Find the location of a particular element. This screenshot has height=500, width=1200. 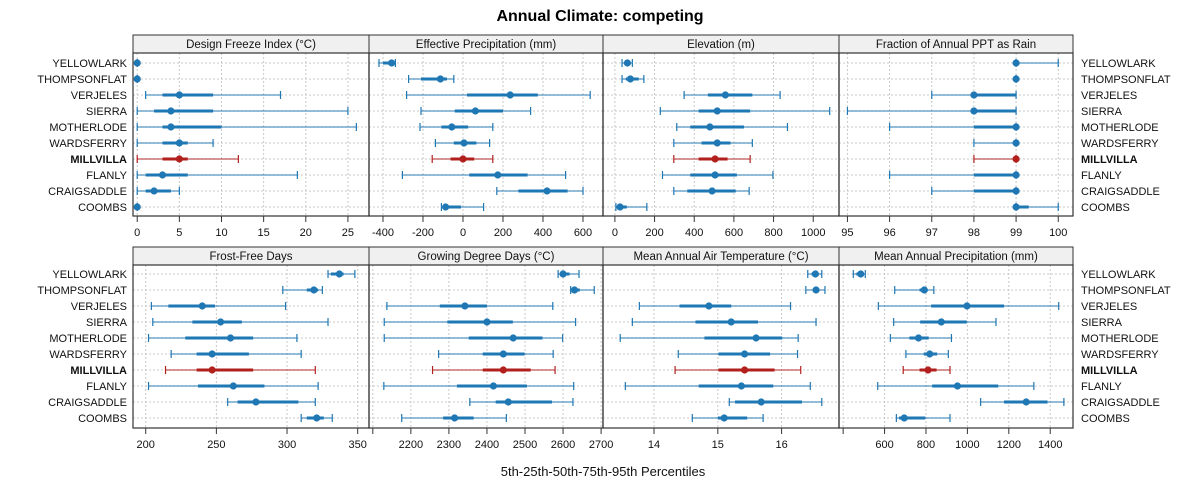

x-tick-label: -200 is located at coordinates (423, 233).